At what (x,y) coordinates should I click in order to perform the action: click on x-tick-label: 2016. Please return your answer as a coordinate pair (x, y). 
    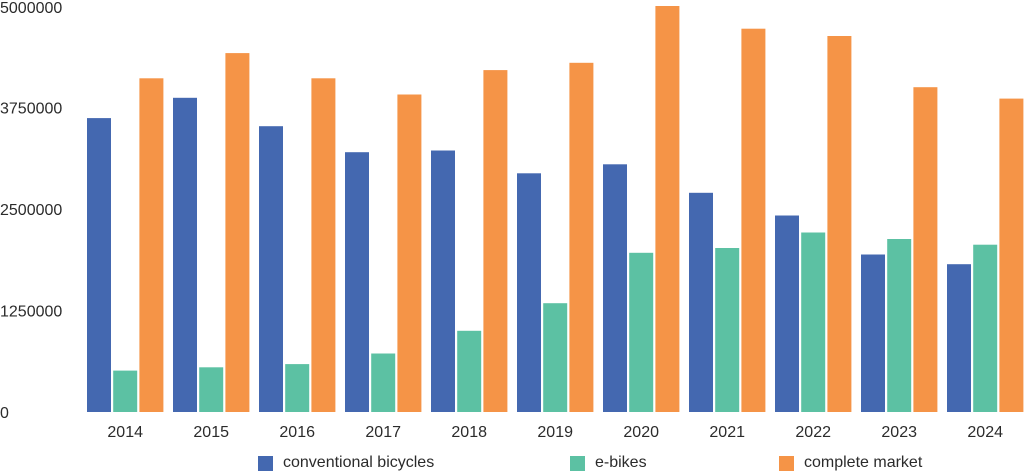
    Looking at the image, I should click on (297, 432).